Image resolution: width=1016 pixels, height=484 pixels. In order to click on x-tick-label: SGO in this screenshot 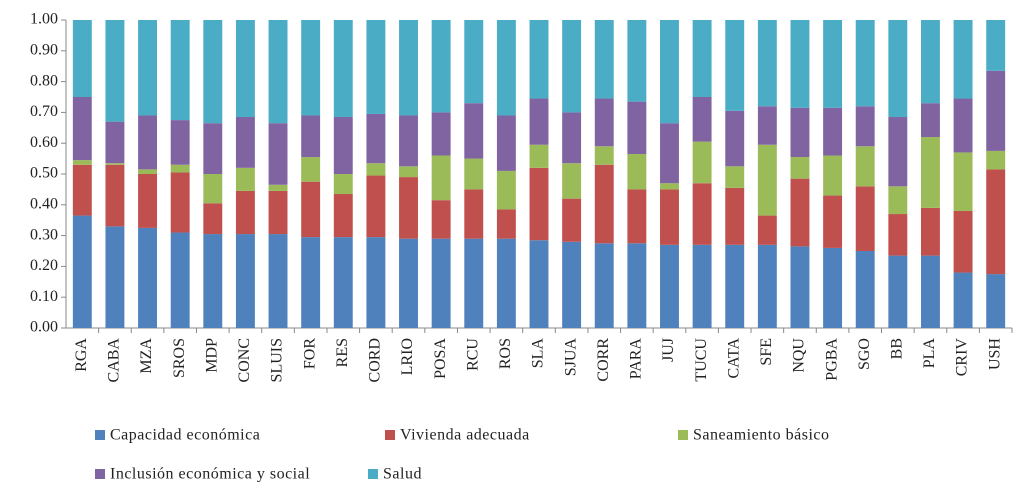, I will do `click(864, 354)`.